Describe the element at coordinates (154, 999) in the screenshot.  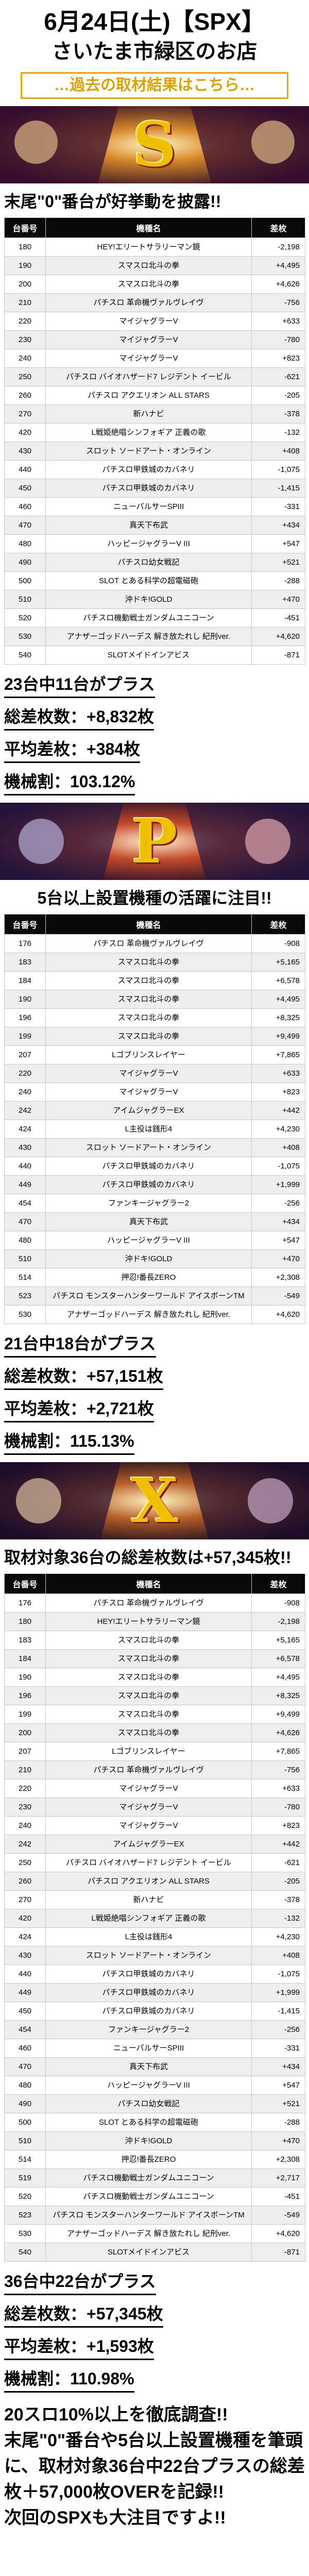
I see `table-row: 190 スマスロ北斗の拳 +4,495` at that location.